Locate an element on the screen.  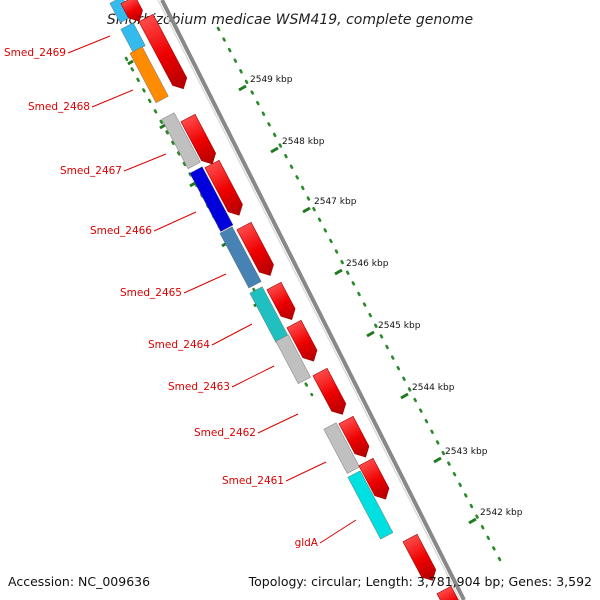
ruler-label: 2544 kbp is located at coordinates (433, 388).